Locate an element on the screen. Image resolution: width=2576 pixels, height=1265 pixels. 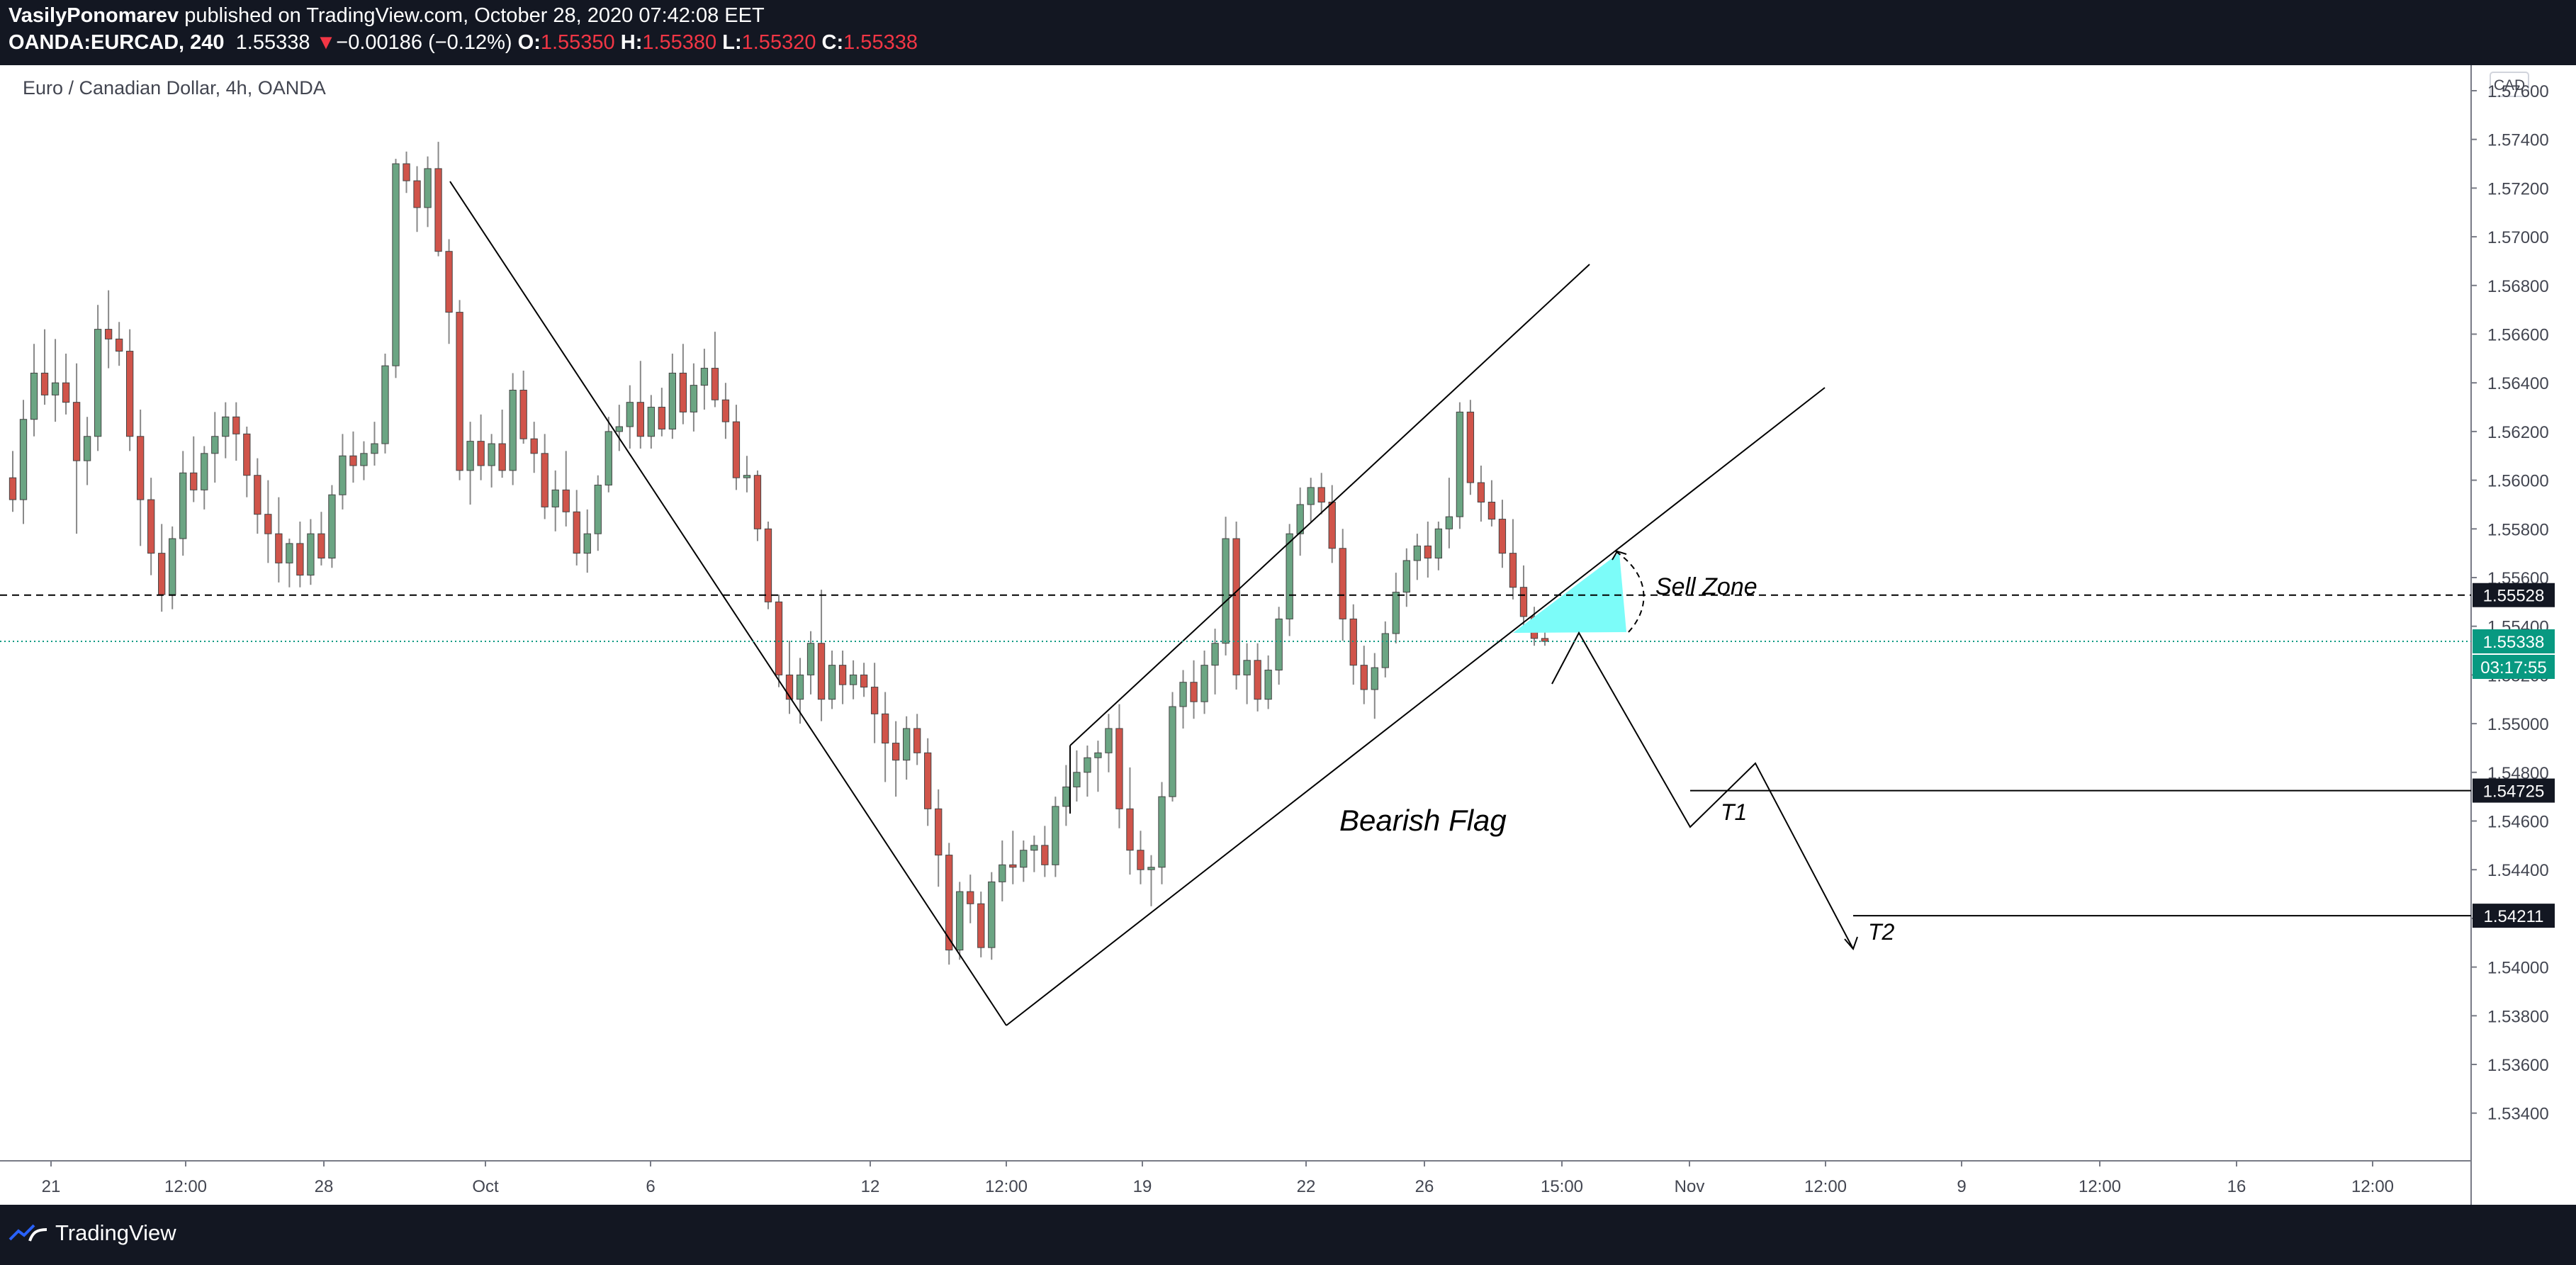
sell-zone-area is located at coordinates (1570, 593).